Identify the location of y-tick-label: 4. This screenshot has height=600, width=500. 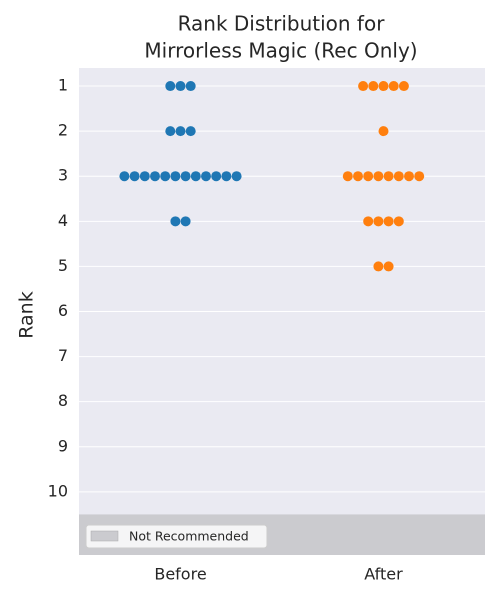
(63, 220).